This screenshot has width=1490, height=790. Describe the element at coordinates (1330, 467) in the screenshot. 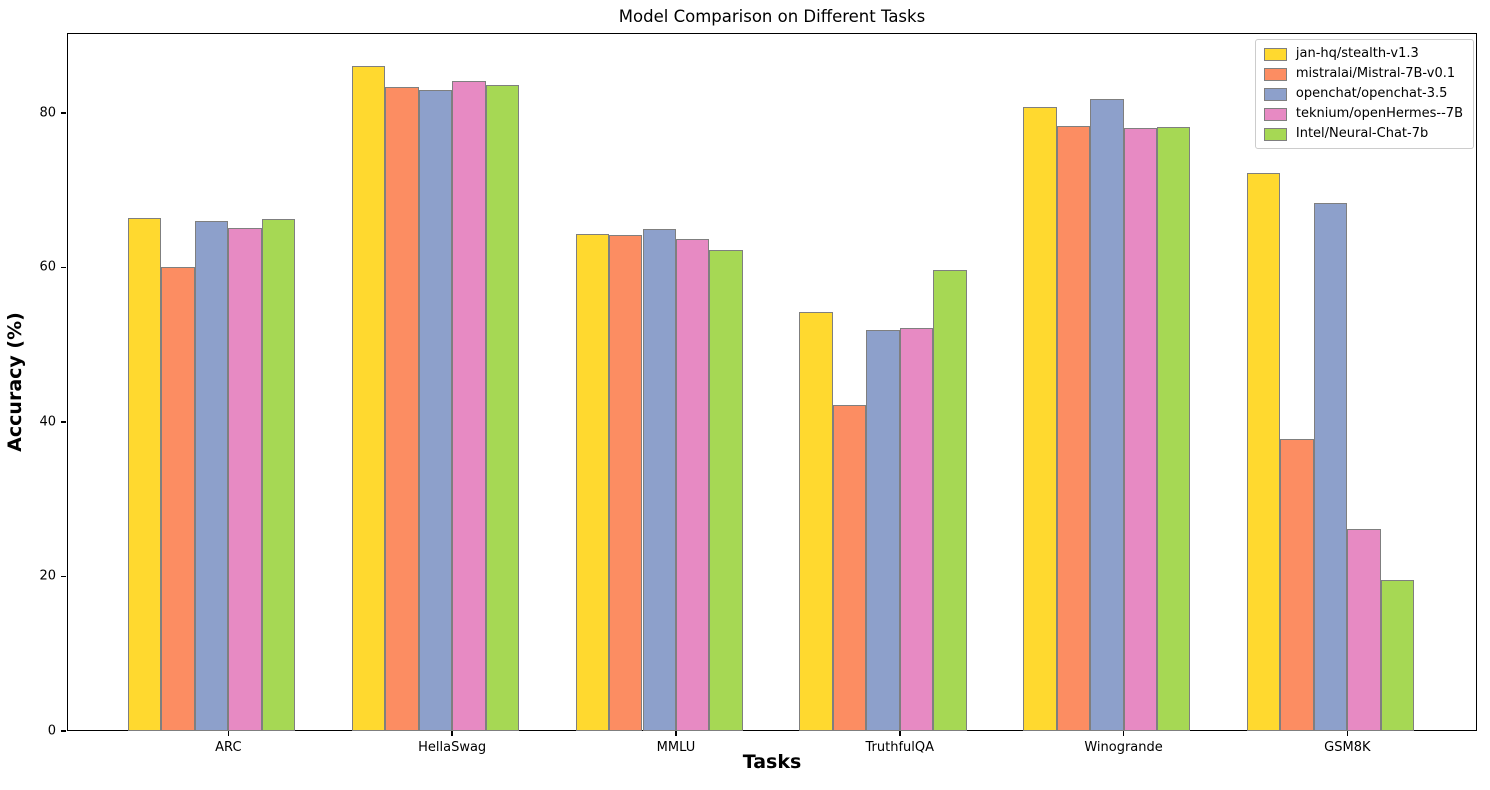

I see `bar-openchat-openchat-3-5-gsm8k` at that location.